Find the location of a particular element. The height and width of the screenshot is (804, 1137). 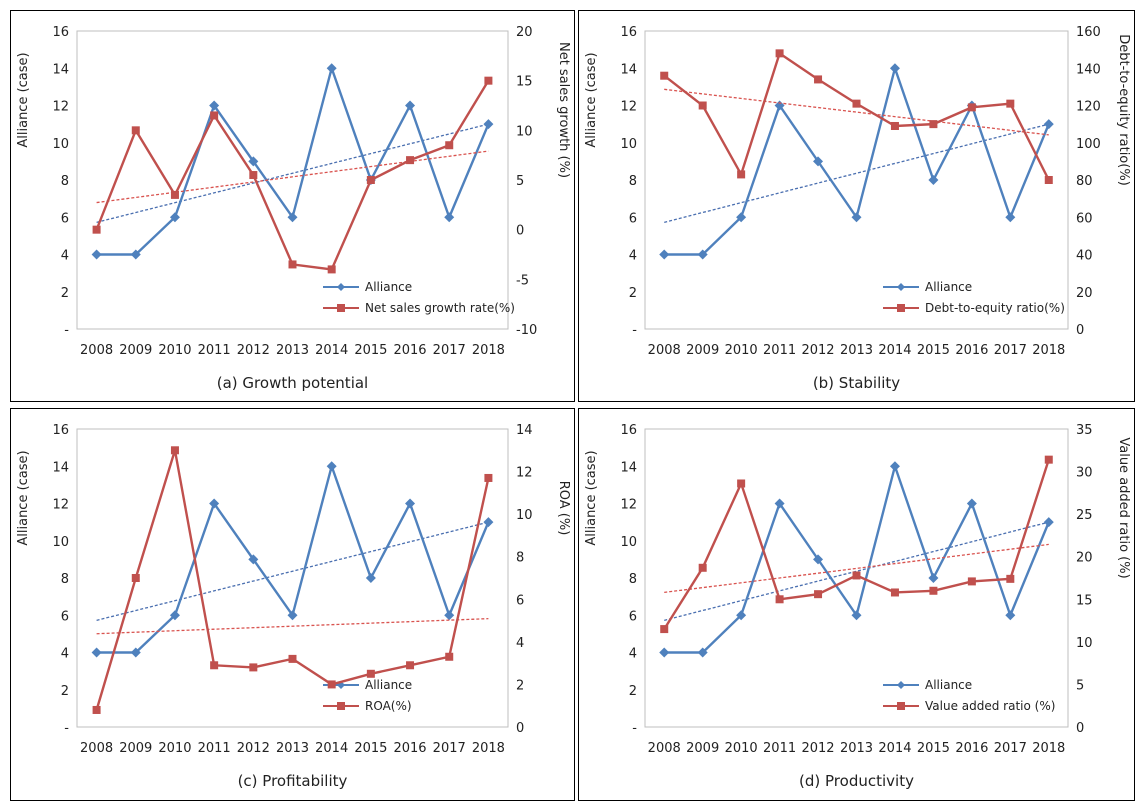

x-tick-label: 2015 is located at coordinates (933, 350).